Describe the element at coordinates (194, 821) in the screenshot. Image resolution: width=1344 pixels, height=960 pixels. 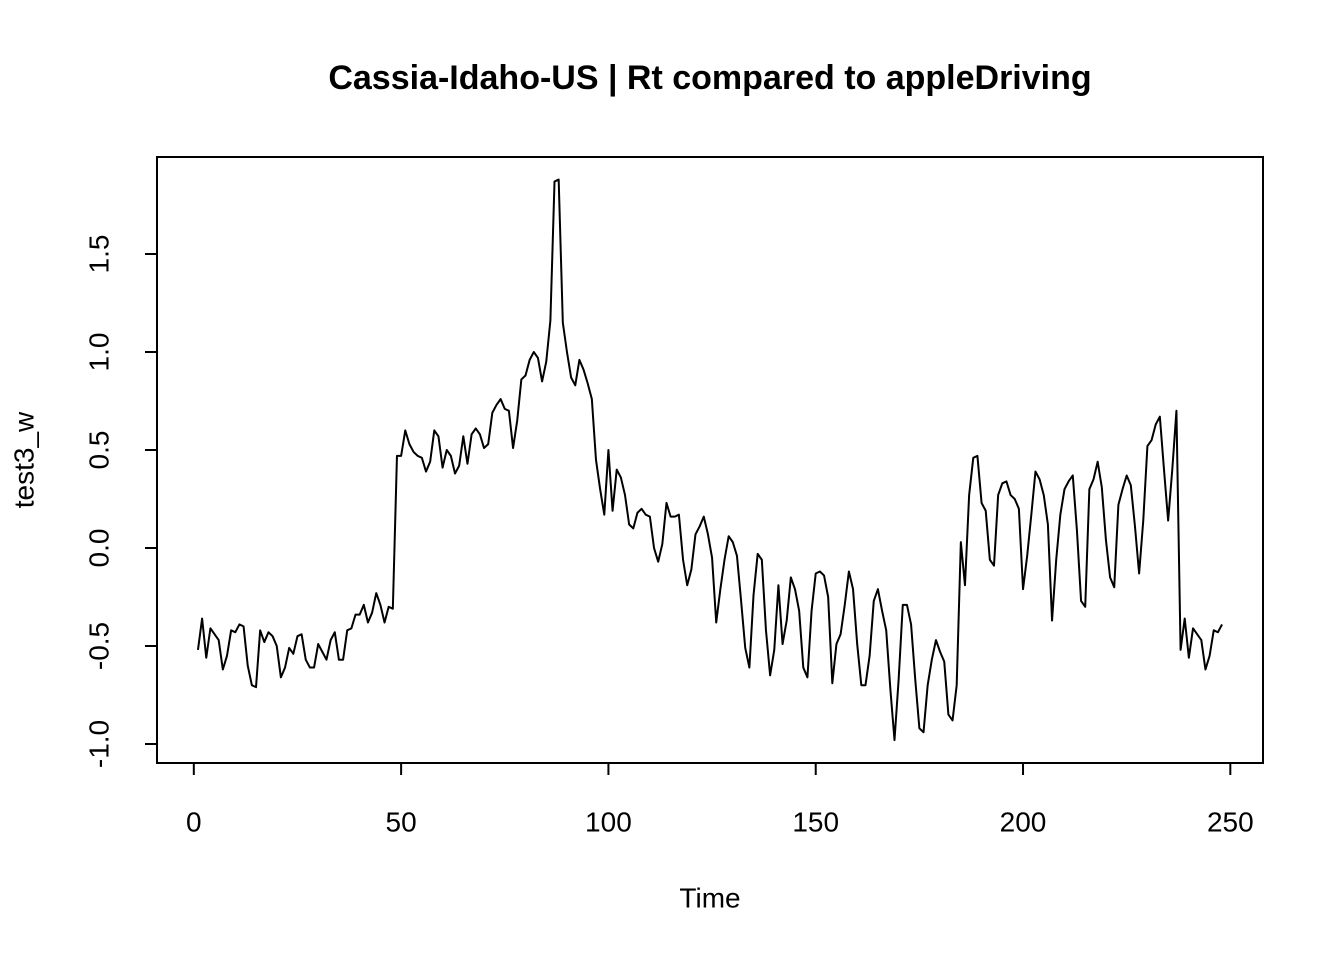
I see `x-tick-label: 0` at that location.